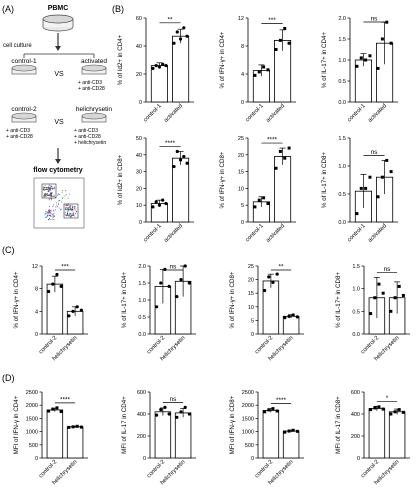 Image resolution: width=420 pixels, height=500 pixels. Describe the element at coordinates (142, 301) in the screenshot. I see `y-tick-label: 1.0` at that location.